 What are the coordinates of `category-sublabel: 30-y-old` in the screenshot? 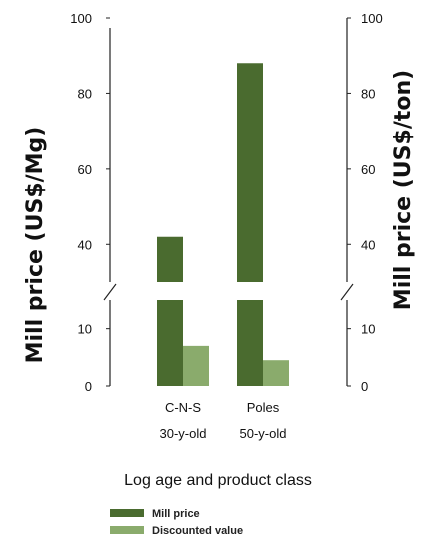 It's located at (183, 433).